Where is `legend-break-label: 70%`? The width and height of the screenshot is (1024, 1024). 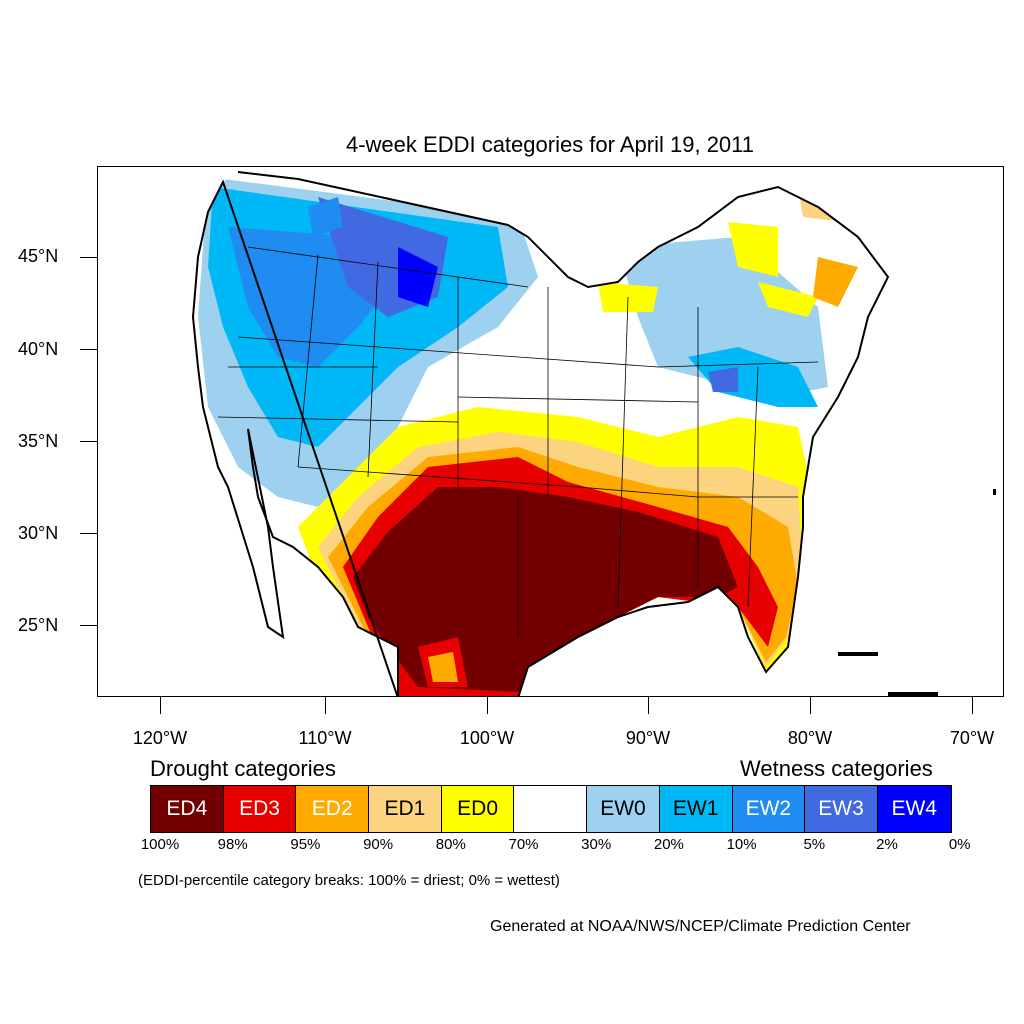
legend-break-label: 70% is located at coordinates (523, 844).